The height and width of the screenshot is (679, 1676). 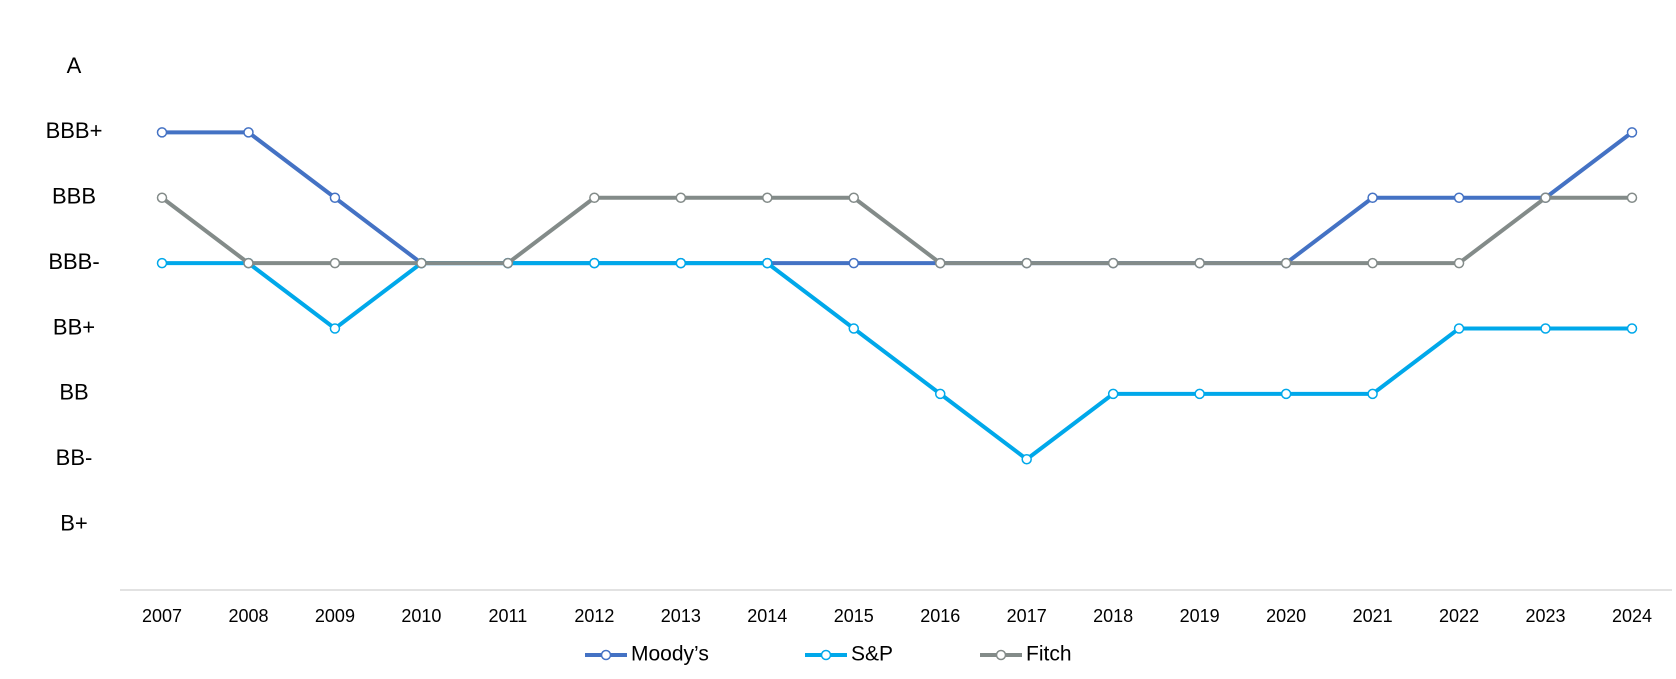 What do you see at coordinates (1113, 616) in the screenshot?
I see `x-tick-label: 2018` at bounding box center [1113, 616].